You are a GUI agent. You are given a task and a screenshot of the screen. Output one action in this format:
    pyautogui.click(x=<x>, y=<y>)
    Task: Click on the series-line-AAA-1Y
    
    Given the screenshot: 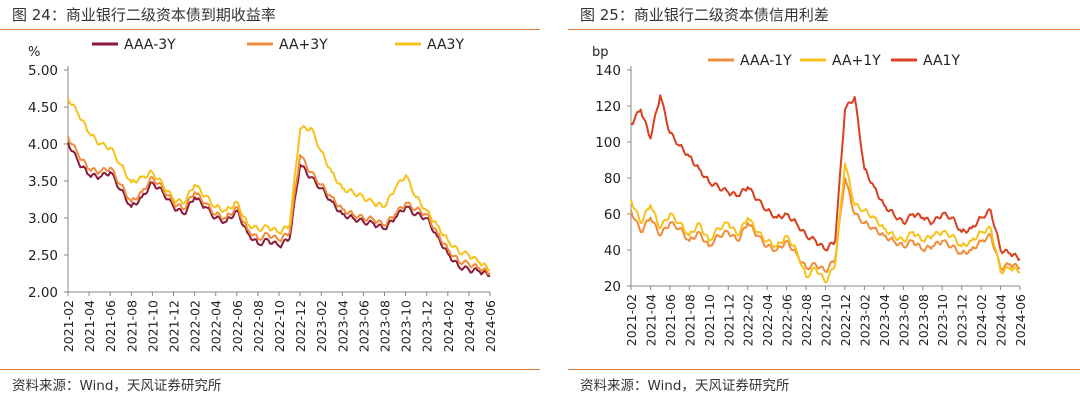 What is the action you would take?
    pyautogui.click(x=825, y=225)
    